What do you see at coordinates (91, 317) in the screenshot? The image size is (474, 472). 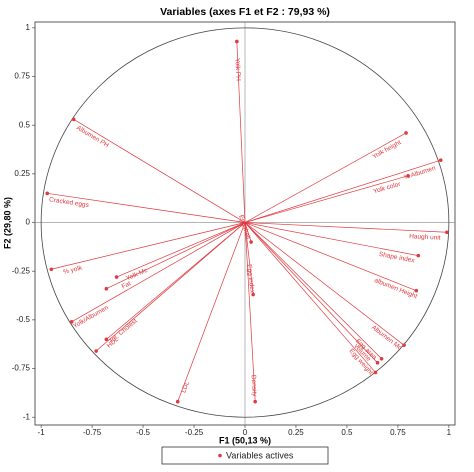 I see `point-label: Yolk/Albumen` at bounding box center [91, 317].